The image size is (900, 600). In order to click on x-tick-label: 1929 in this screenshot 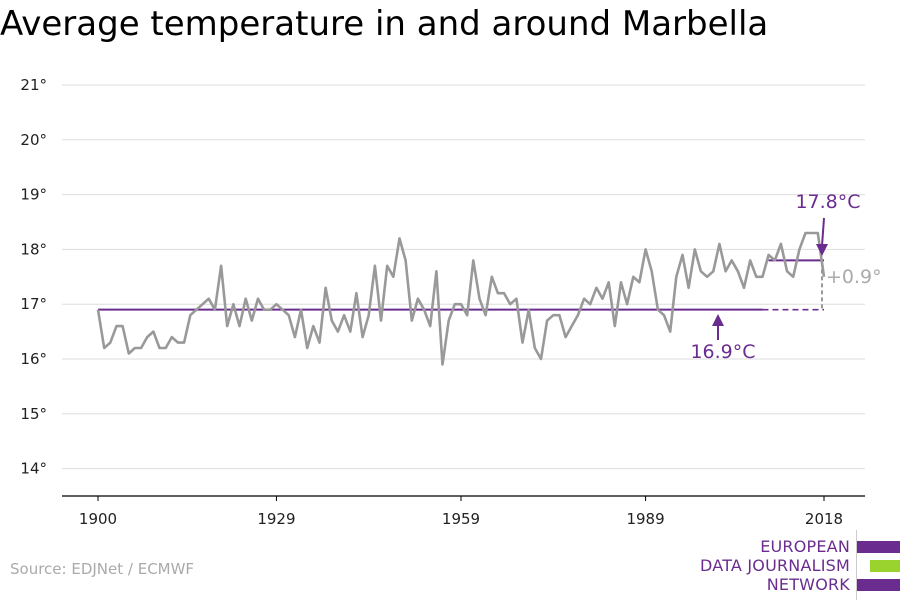, I will do `click(276, 519)`.